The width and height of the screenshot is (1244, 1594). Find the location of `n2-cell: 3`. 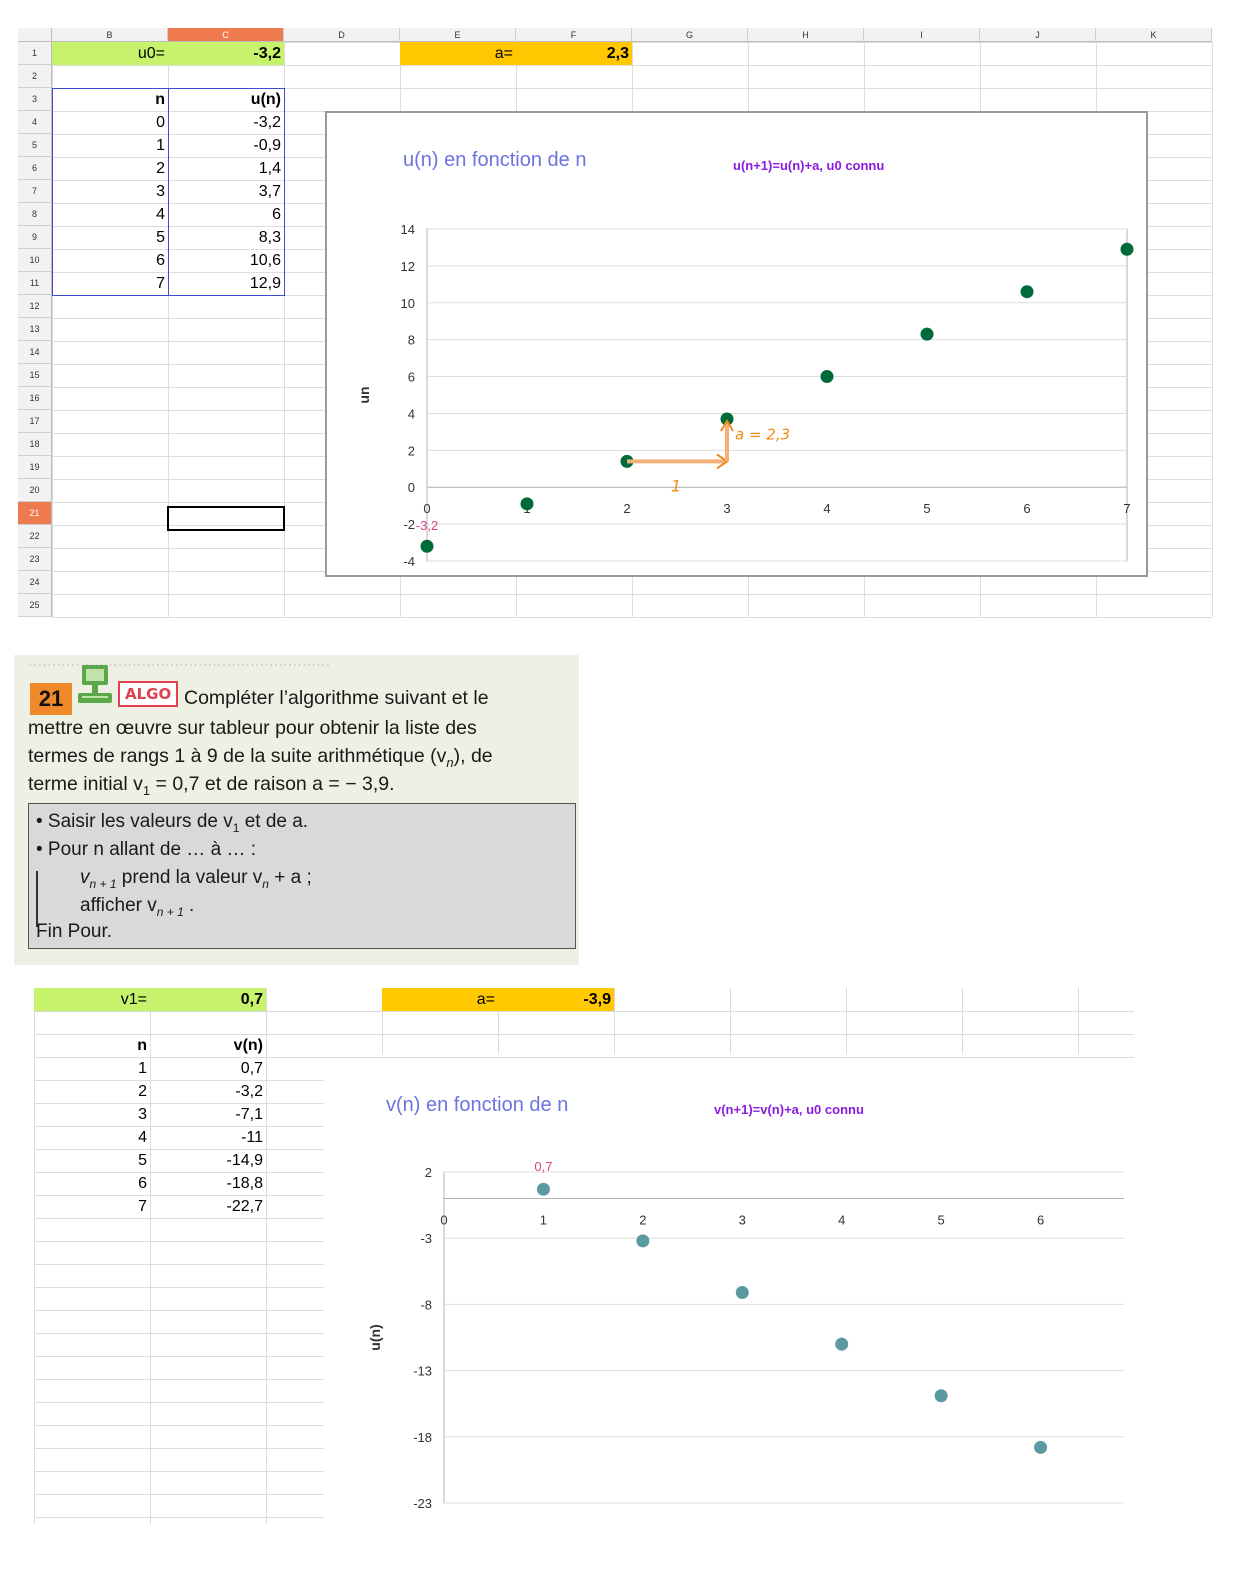

n2-cell: 3 is located at coordinates (142, 1114).